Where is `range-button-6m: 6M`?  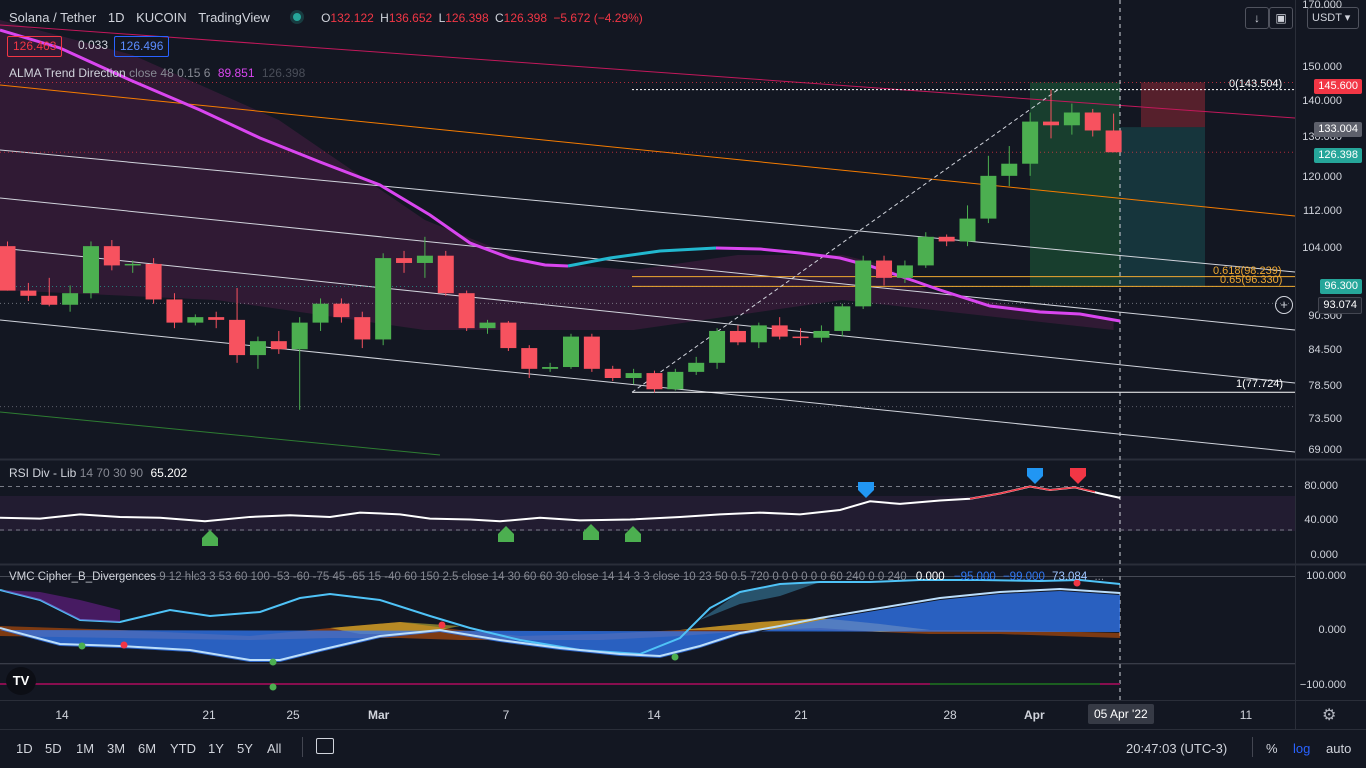 range-button-6m: 6M is located at coordinates (147, 748).